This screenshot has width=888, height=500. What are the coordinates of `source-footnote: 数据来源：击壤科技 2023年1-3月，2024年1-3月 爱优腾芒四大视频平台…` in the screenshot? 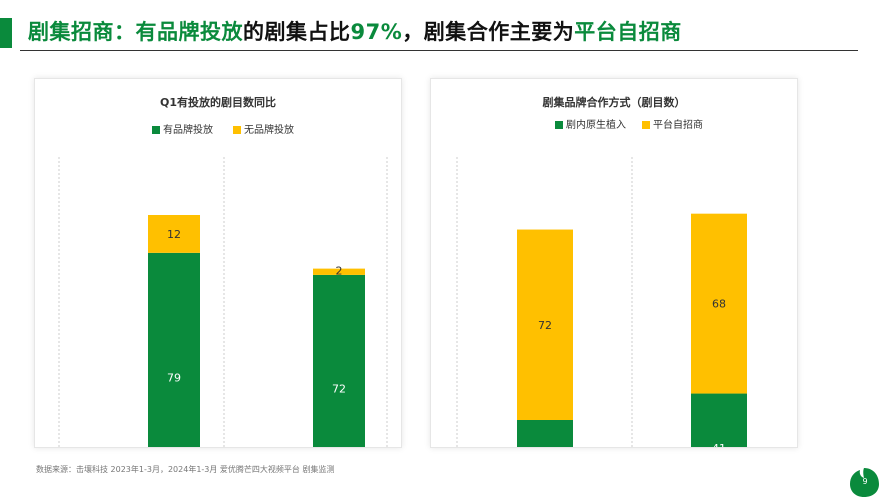 It's located at (185, 469).